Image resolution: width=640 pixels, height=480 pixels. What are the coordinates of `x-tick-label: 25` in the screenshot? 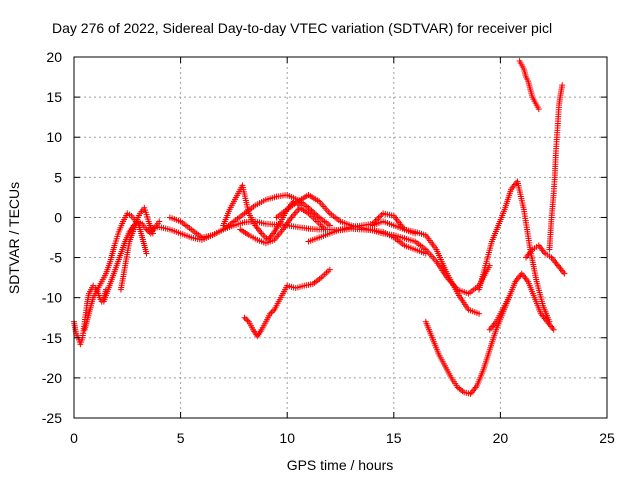 It's located at (607, 438).